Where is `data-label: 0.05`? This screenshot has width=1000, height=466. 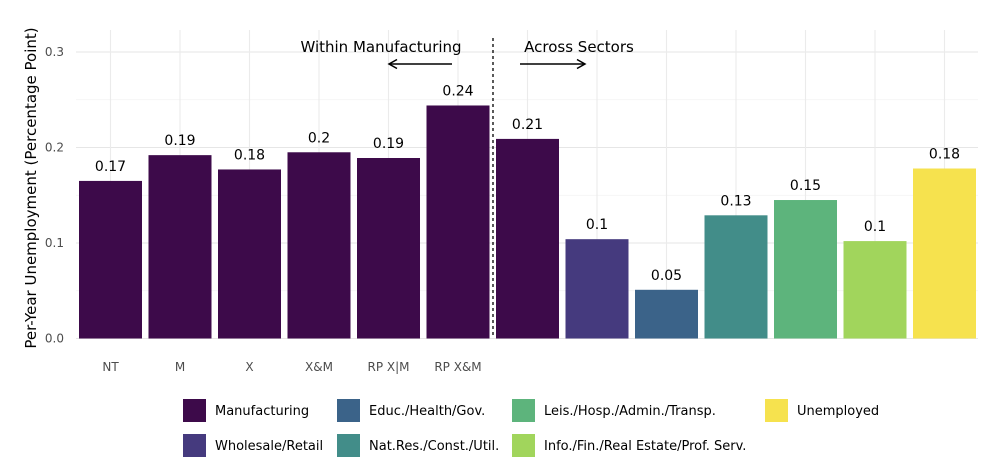
data-label: 0.05 is located at coordinates (666, 276).